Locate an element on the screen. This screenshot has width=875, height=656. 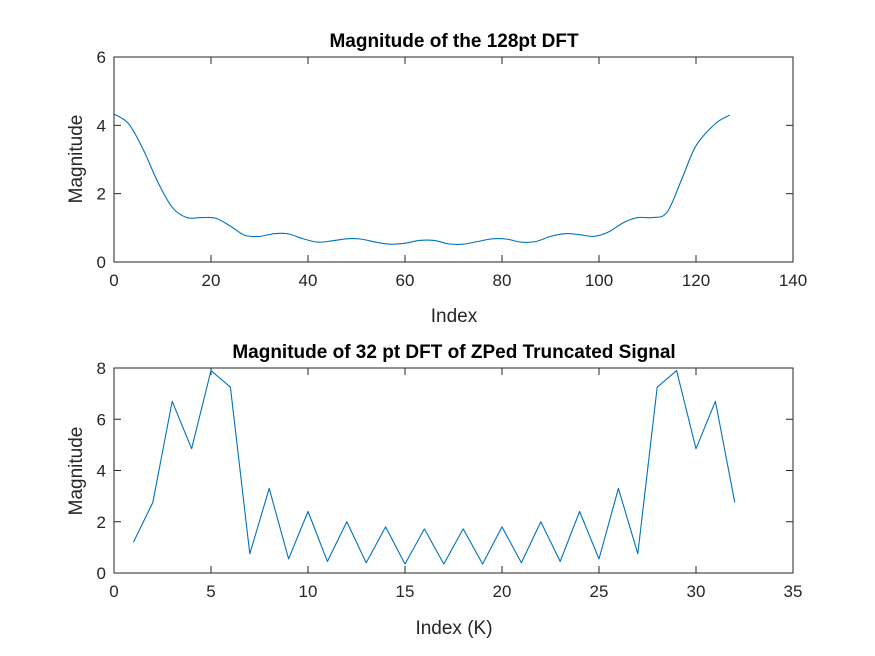
bottom-x-tick-label: 0 is located at coordinates (113, 591).